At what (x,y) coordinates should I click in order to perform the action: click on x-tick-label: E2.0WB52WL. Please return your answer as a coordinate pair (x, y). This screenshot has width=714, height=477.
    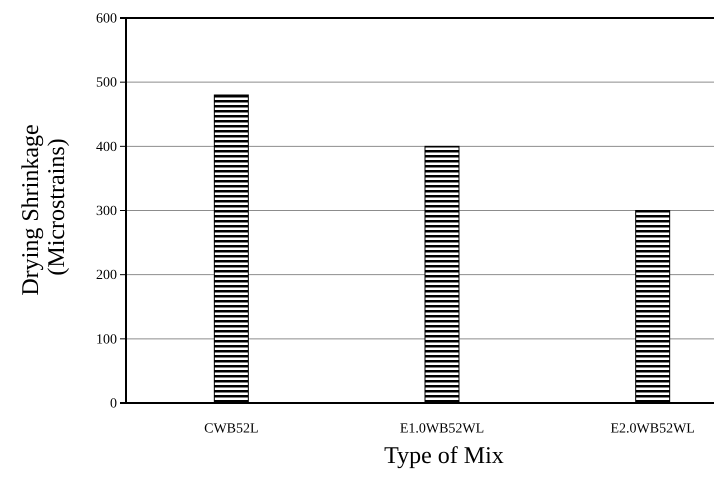
    Looking at the image, I should click on (652, 429).